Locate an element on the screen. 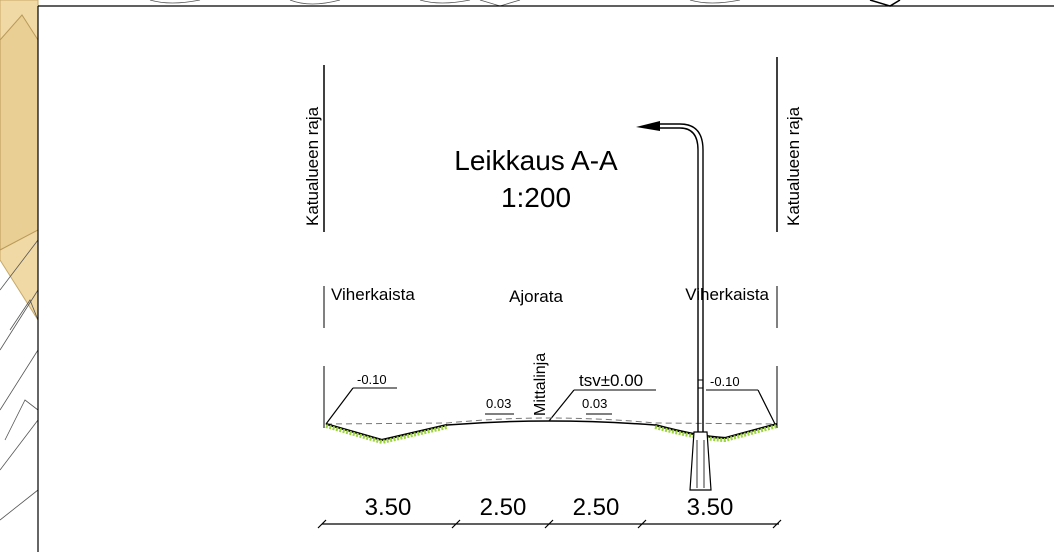 This screenshot has width=1054, height=557. boundary-label-right: Katualueen raja is located at coordinates (793, 166).